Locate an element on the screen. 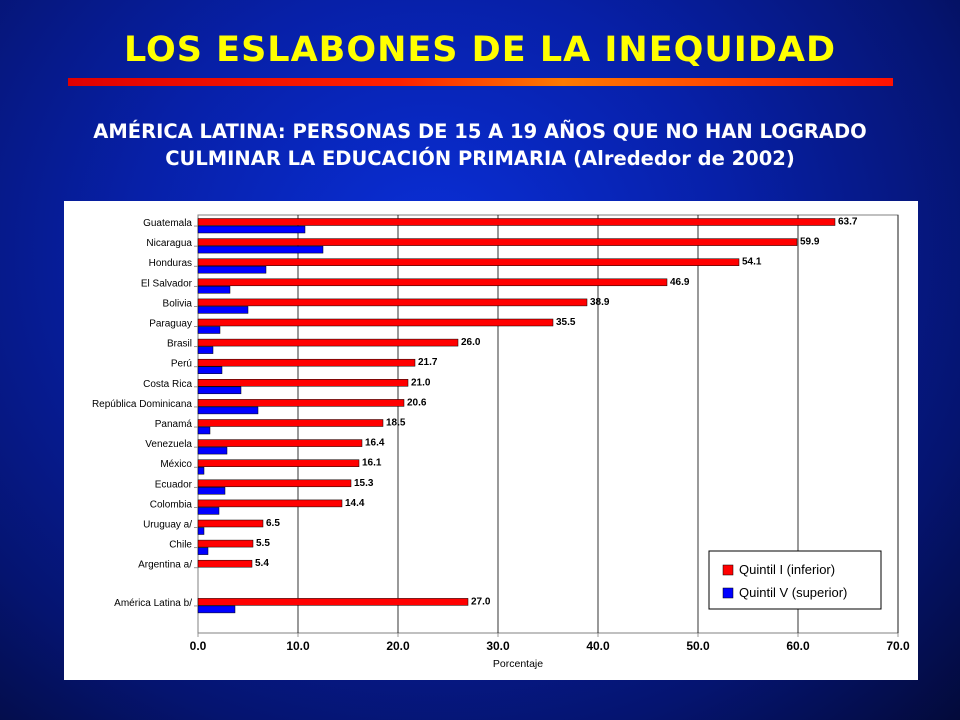 This screenshot has height=720, width=960. x-tick-label: 50.0 is located at coordinates (698, 646).